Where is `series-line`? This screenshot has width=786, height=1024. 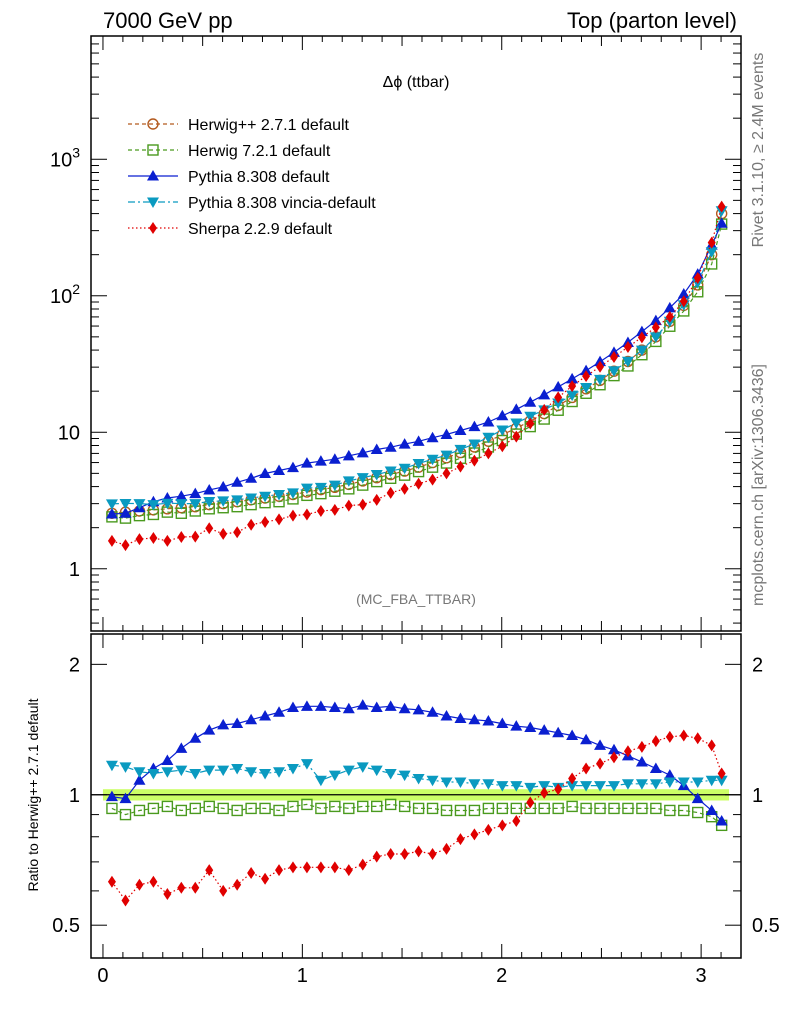 series-line is located at coordinates (417, 818).